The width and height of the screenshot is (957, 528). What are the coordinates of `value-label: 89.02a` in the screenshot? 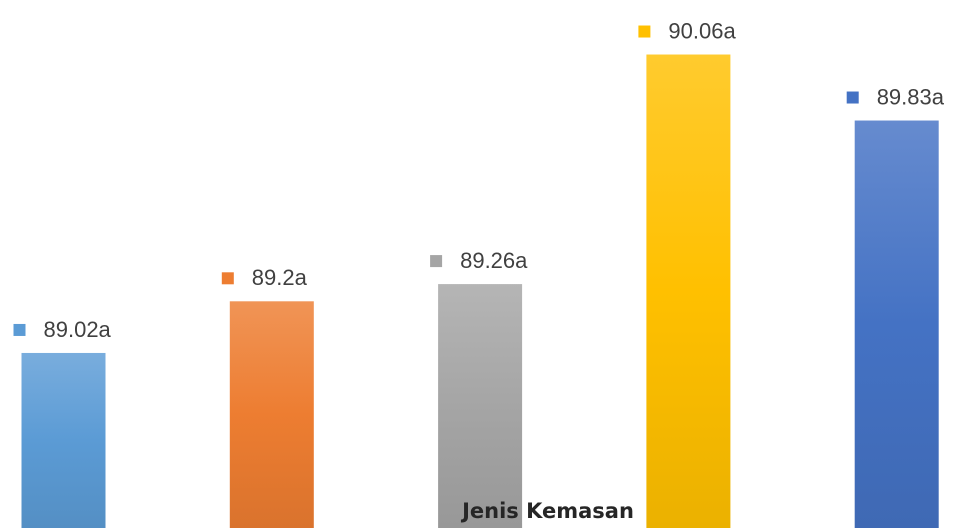 It's located at (78, 329).